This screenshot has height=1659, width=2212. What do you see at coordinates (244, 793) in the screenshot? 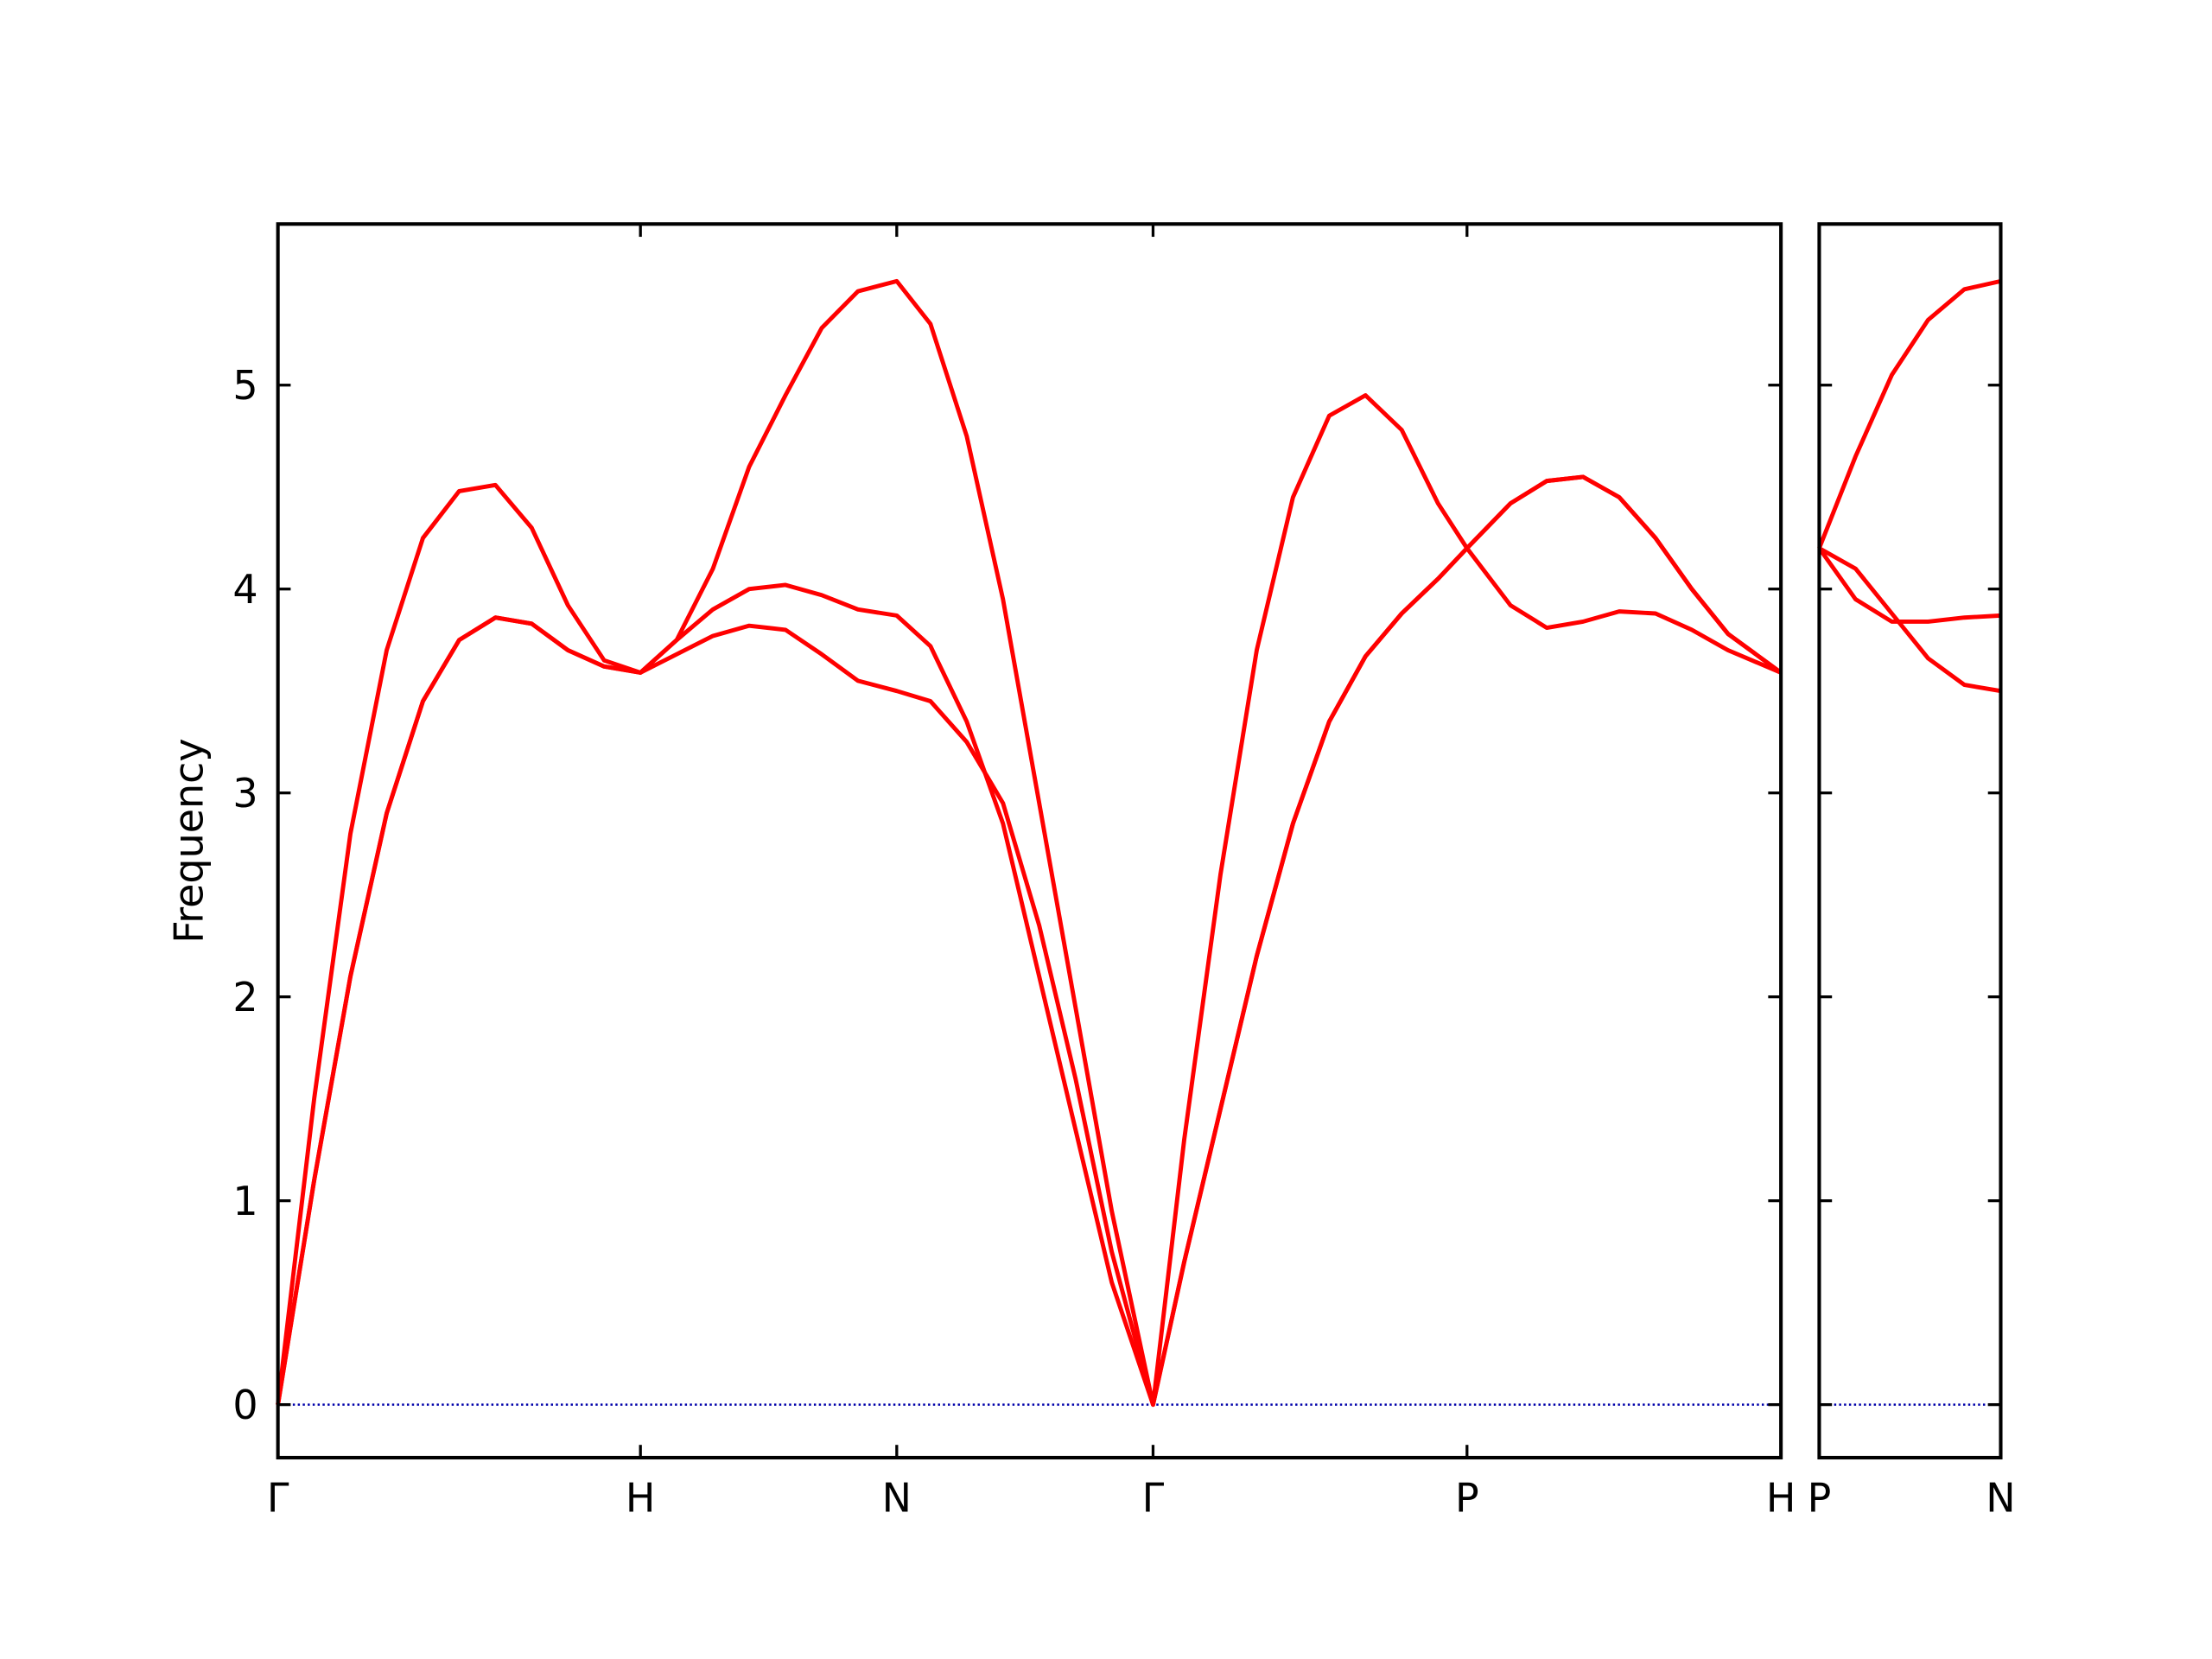
I see `y-tick-label: 3` at bounding box center [244, 793].